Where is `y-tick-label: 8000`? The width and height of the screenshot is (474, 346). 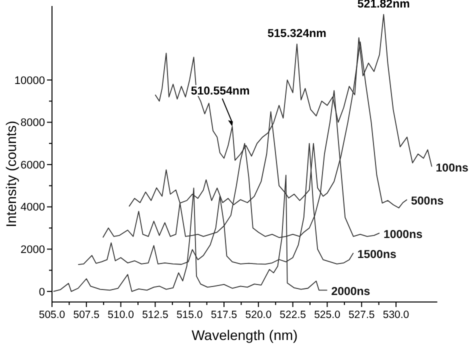 y-tick-label: 8000 is located at coordinates (32, 123).